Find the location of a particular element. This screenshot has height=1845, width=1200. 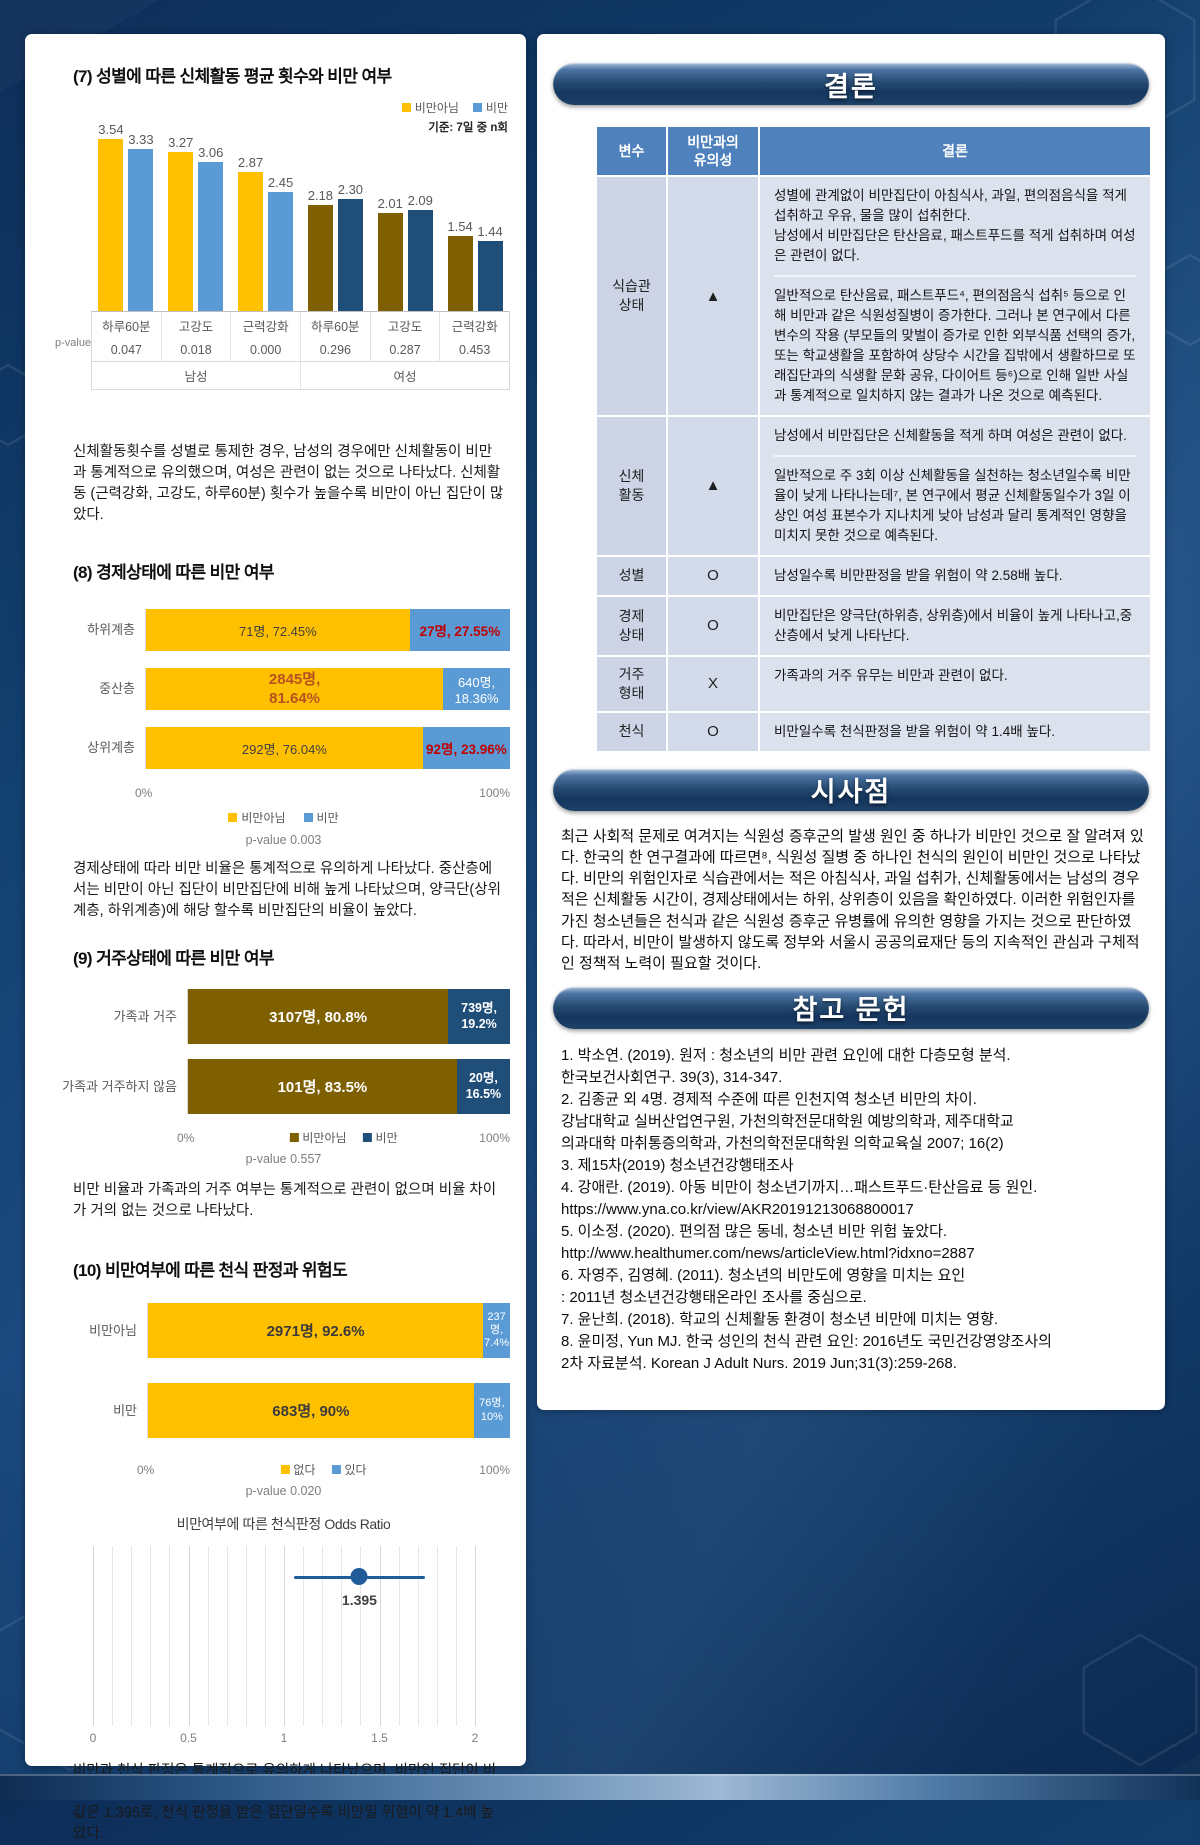

bar: 2.45 is located at coordinates (281, 243).